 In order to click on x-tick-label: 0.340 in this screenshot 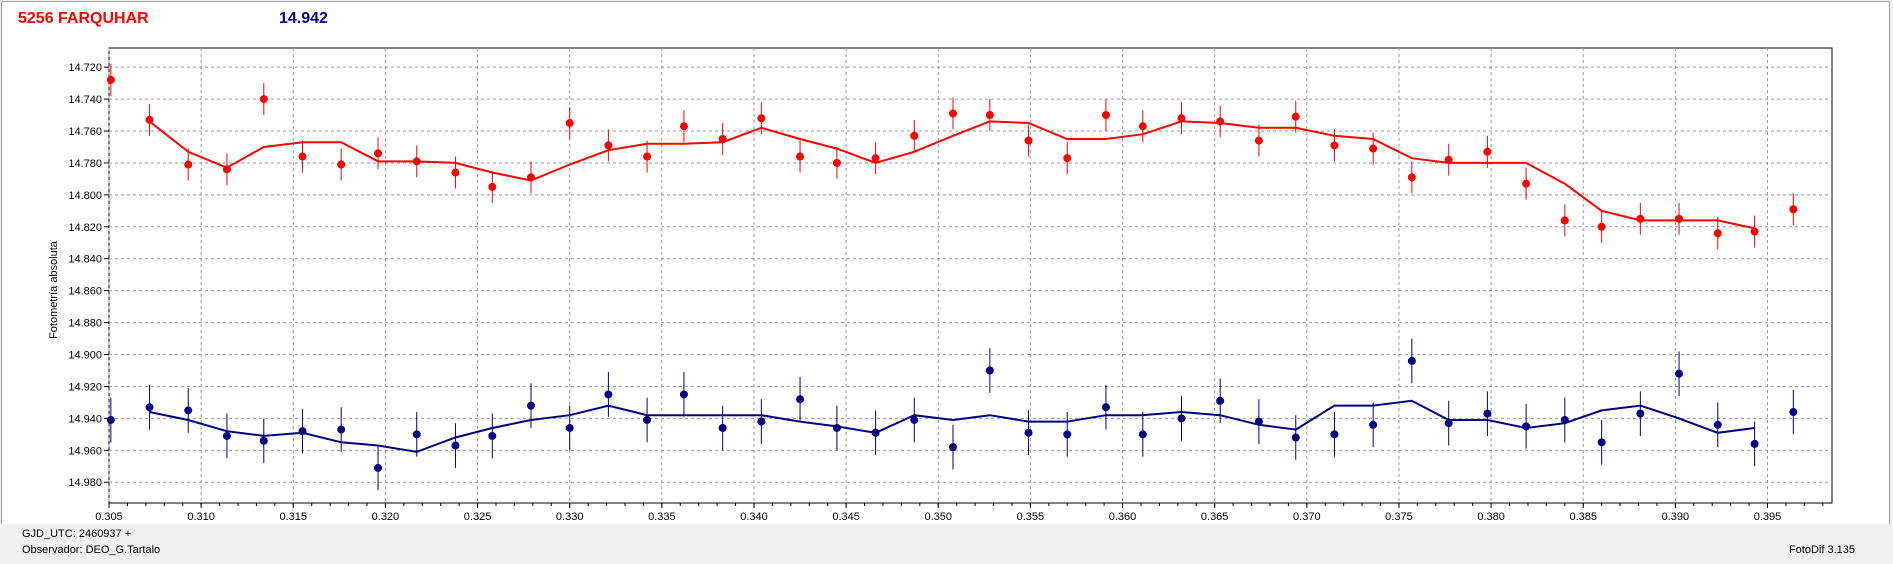, I will do `click(754, 517)`.